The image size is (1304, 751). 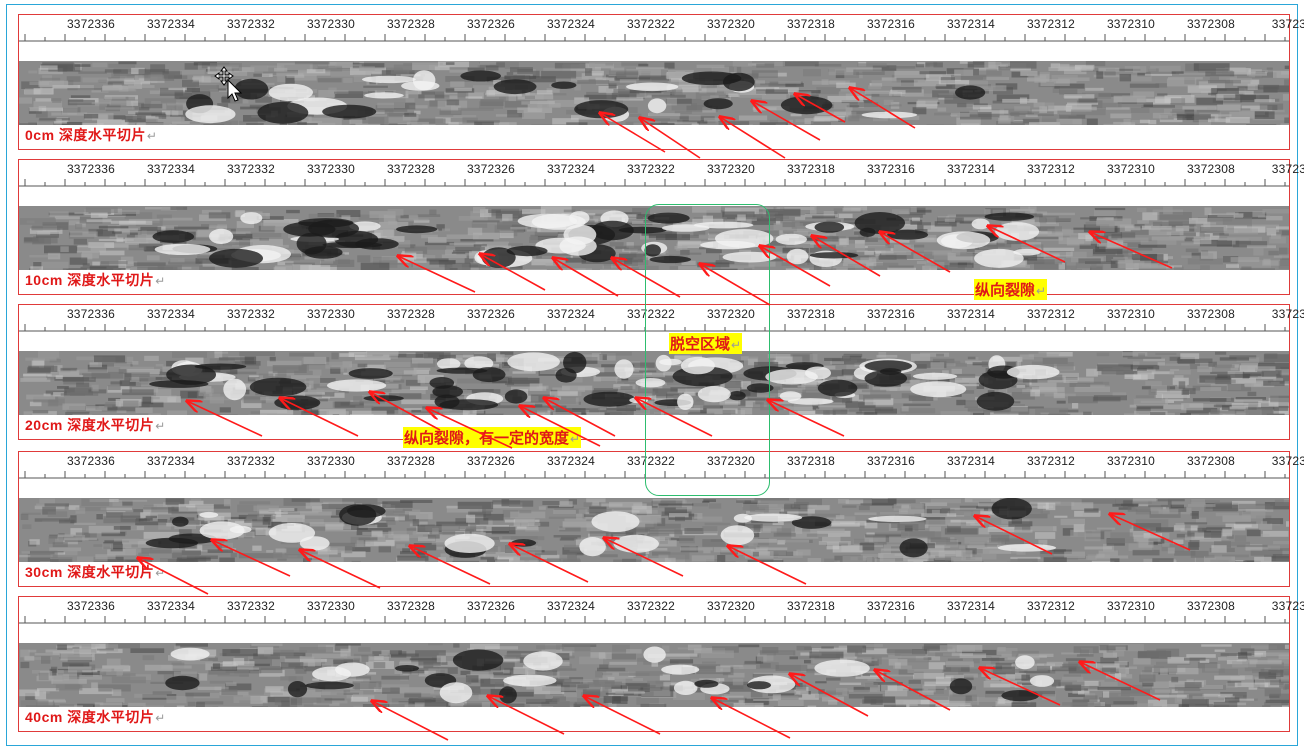 What do you see at coordinates (492, 437) in the screenshot?
I see `note-crack-with-width: 纵向裂隙，有一定的宽度↵` at bounding box center [492, 437].